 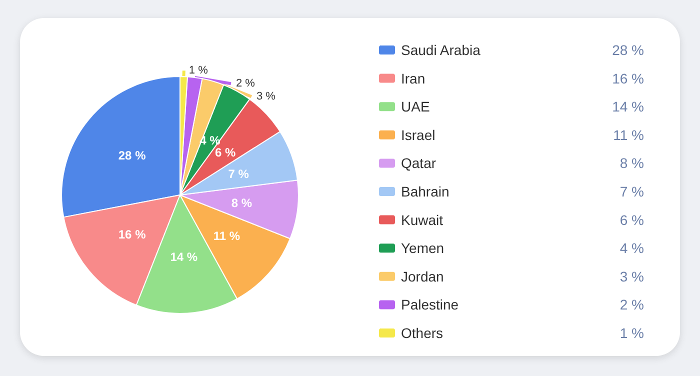 What do you see at coordinates (415, 106) in the screenshot?
I see `legend-label: UAE` at bounding box center [415, 106].